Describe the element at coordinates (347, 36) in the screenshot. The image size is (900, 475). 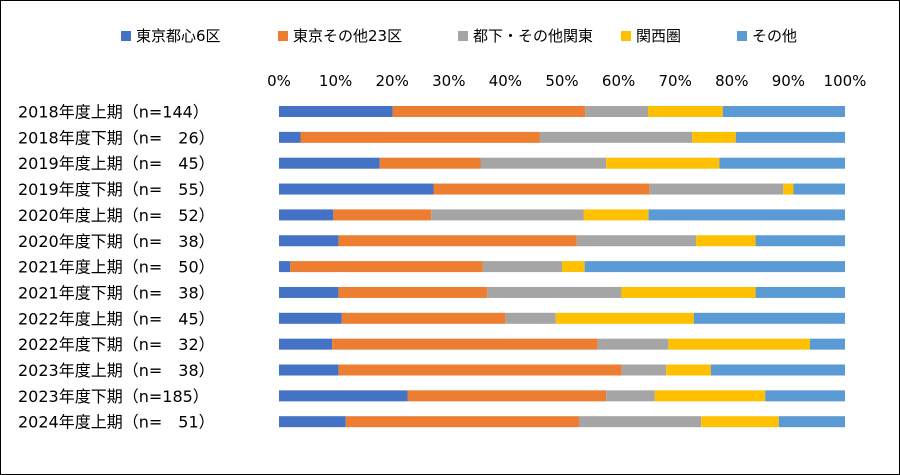
I see `legend-label-1: 東京その他23区` at that location.